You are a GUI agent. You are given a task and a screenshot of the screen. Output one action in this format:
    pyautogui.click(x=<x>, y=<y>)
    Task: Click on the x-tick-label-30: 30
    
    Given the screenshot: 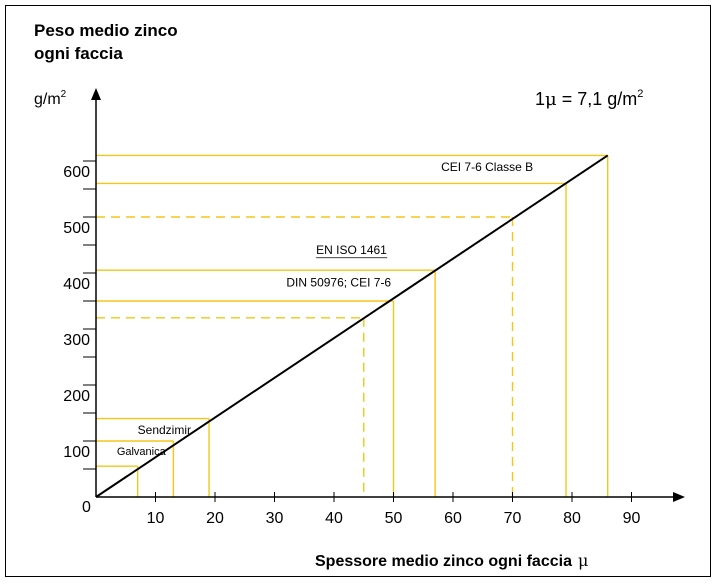 What is the action you would take?
    pyautogui.click(x=275, y=518)
    